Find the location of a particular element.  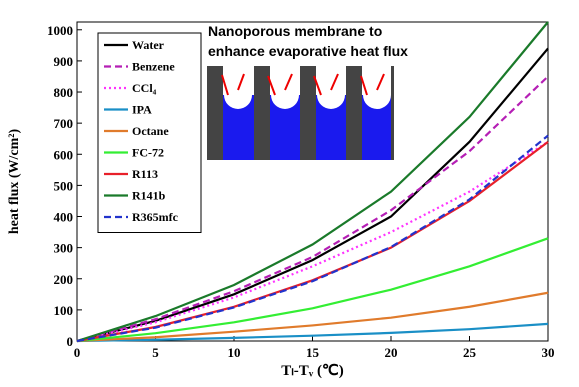

y-tick-label: 1000 is located at coordinates (60, 30).